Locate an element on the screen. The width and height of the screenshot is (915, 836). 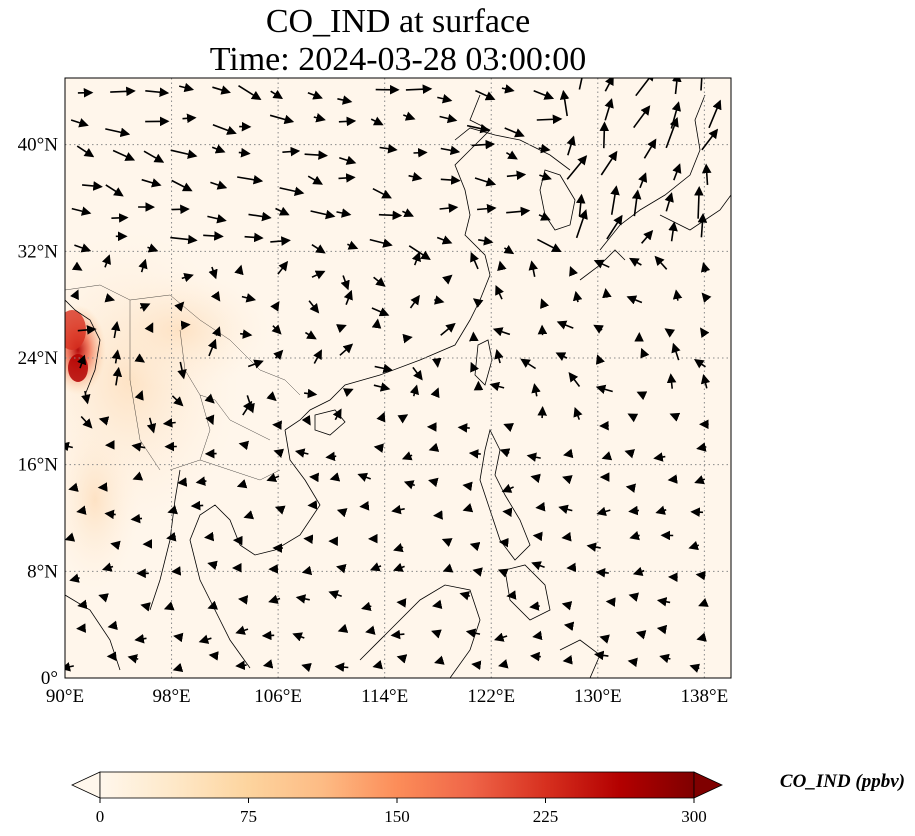
x-tick-label: 138°E is located at coordinates (705, 696).